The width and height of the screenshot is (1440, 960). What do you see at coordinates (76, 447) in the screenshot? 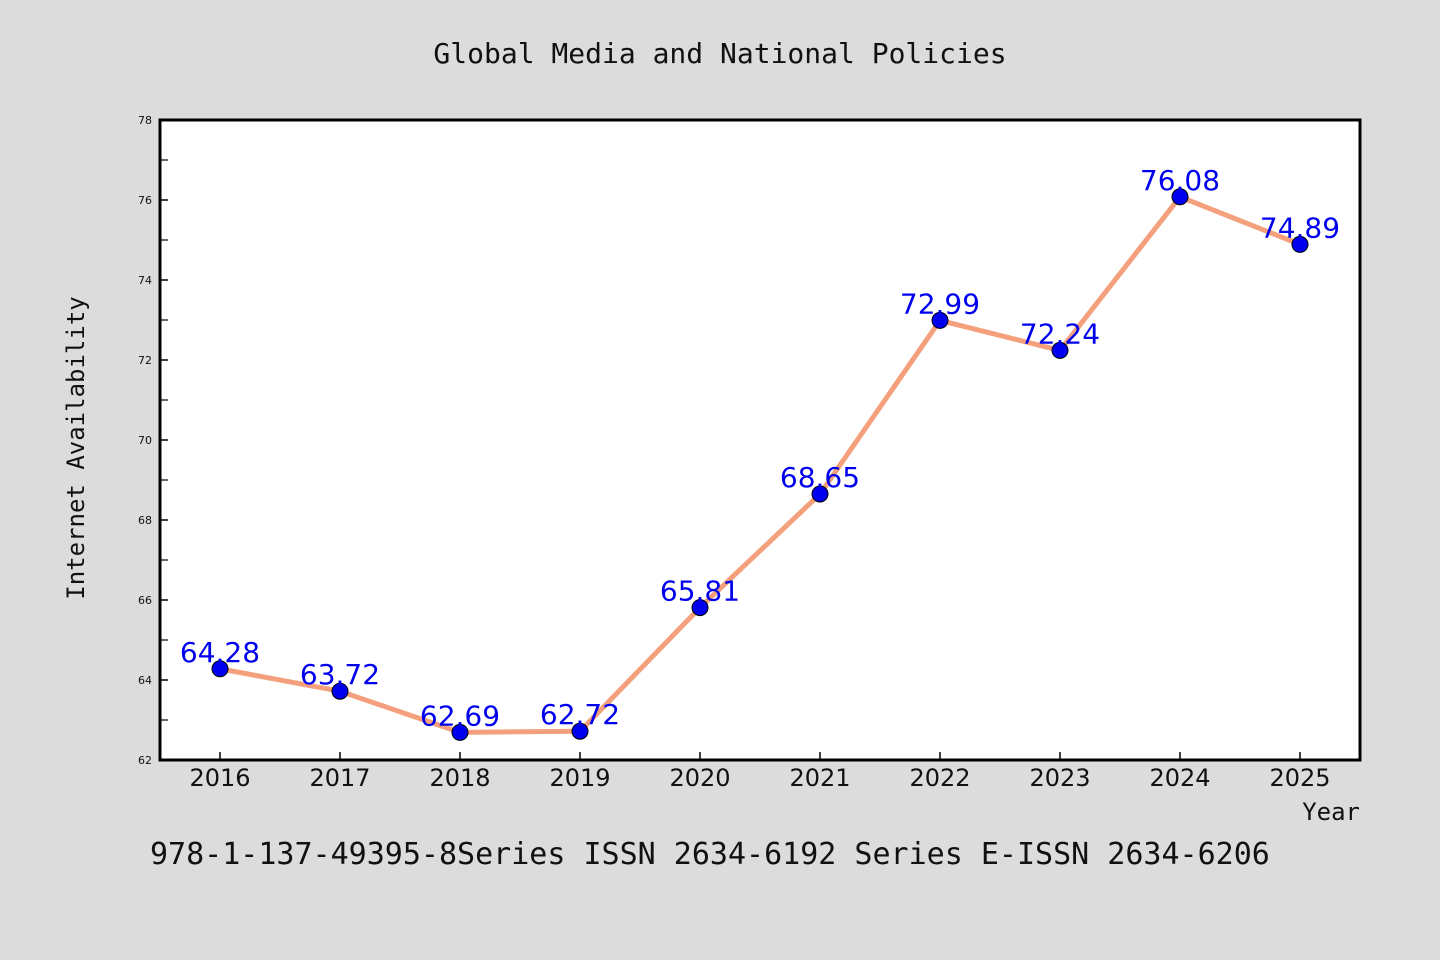
I see `y-axis-label: Internet Availability` at bounding box center [76, 447].